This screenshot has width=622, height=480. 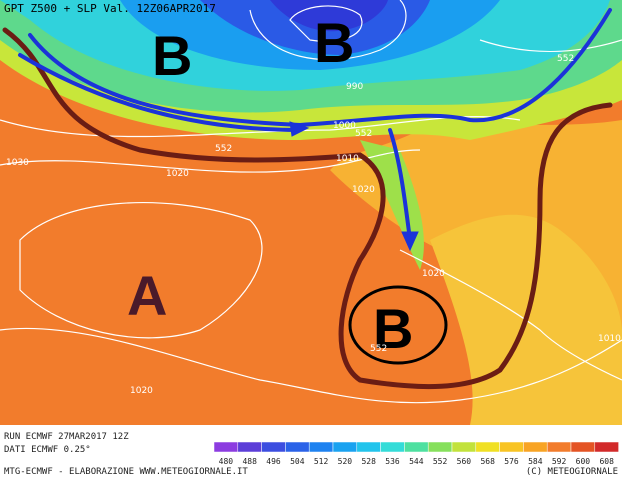 I want to click on legend-label: 600, so click(x=583, y=461).